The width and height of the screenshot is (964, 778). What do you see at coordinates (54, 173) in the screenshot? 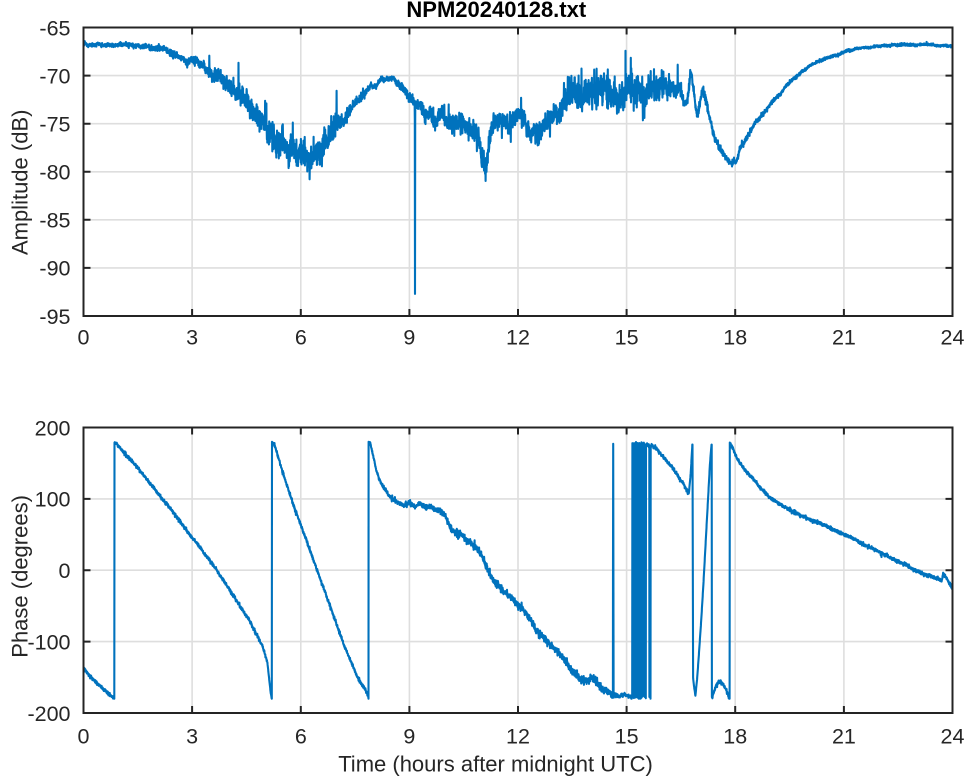
I see `svg-text: -80` at bounding box center [54, 173].